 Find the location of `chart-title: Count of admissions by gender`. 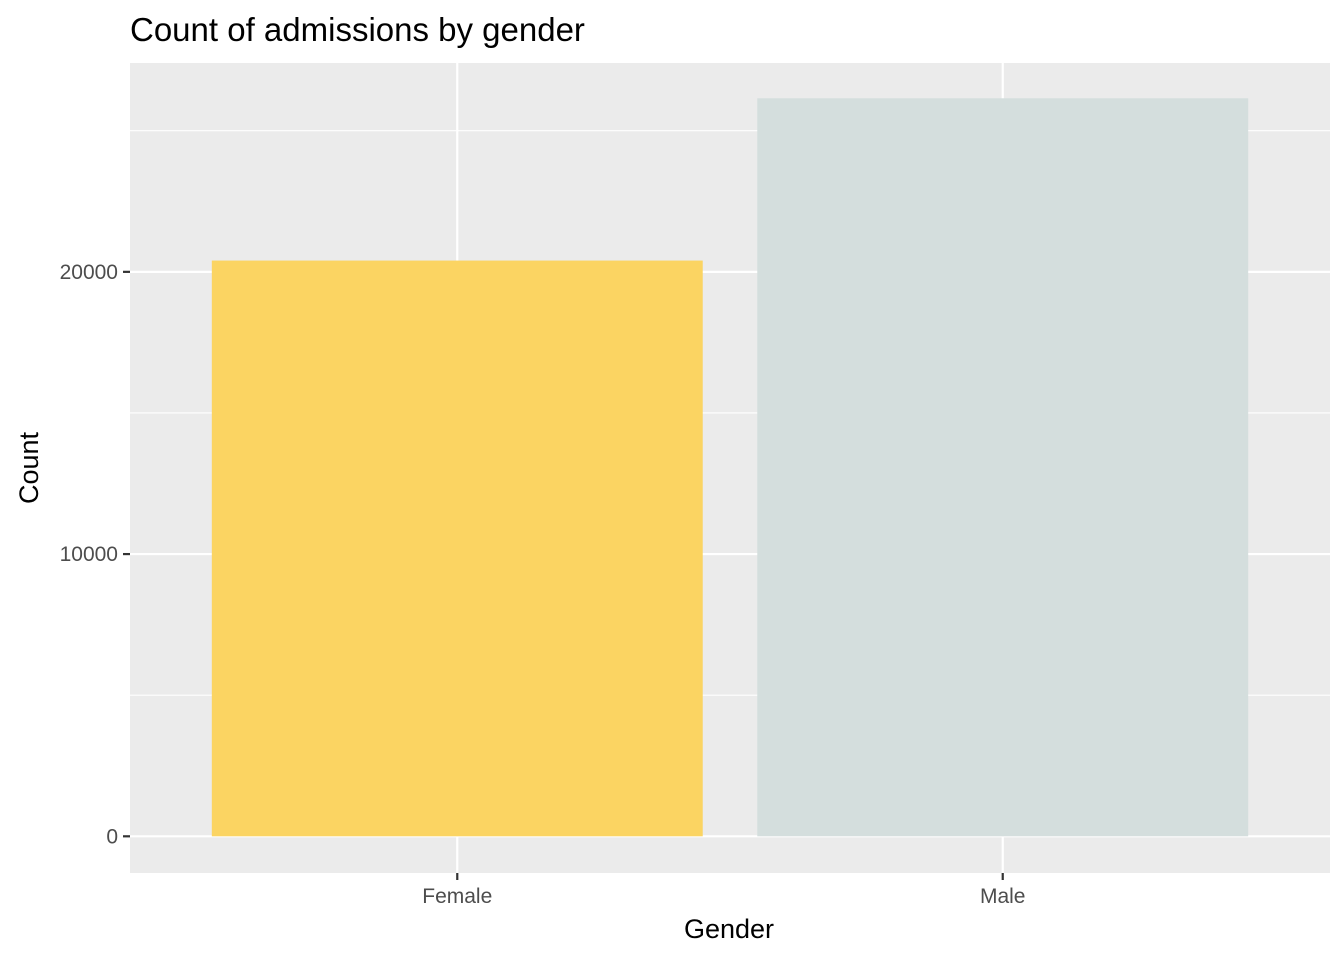

chart-title: Count of admissions by gender is located at coordinates (357, 29).